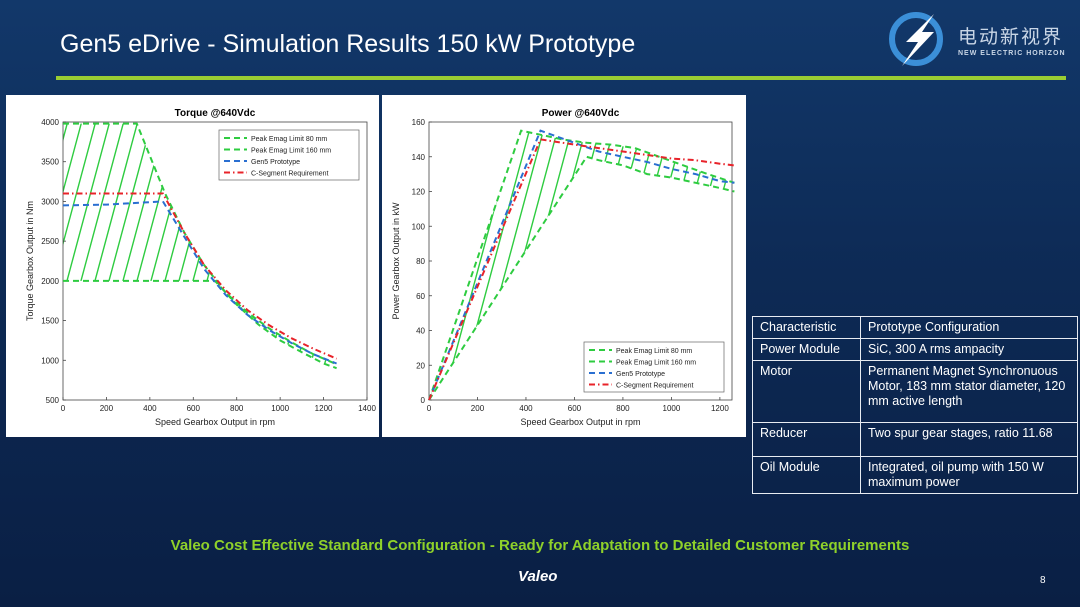 The height and width of the screenshot is (607, 1080). What do you see at coordinates (420, 331) in the screenshot?
I see `y-tick-label: 40` at bounding box center [420, 331].